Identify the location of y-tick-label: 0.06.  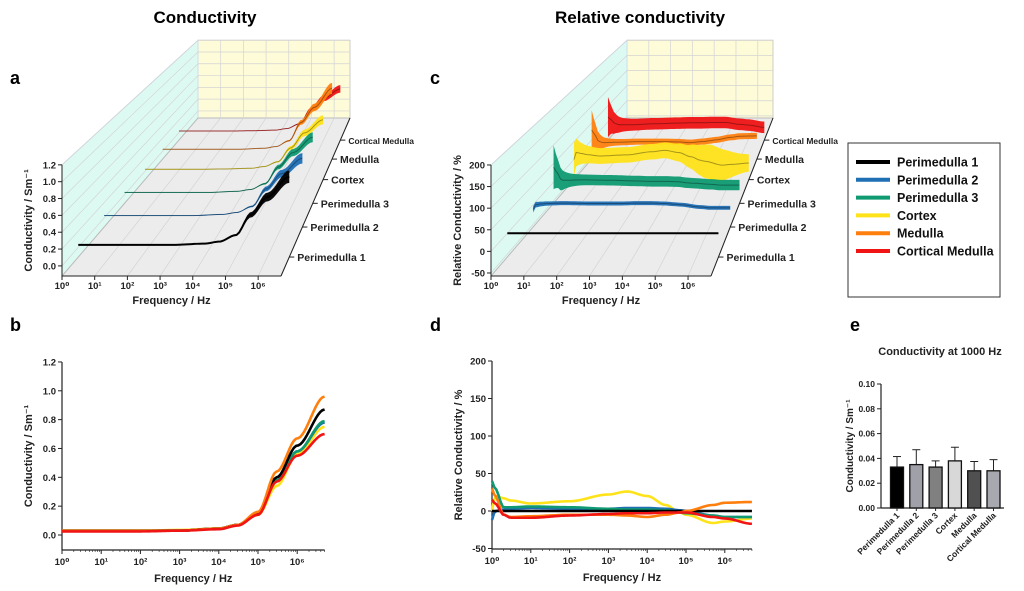
(866, 434).